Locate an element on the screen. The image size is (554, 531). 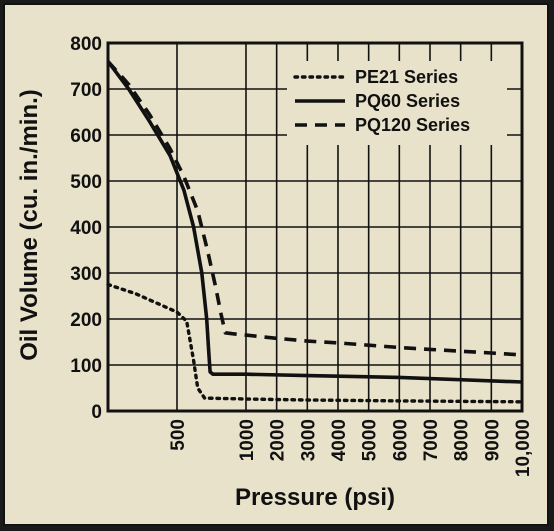
y-tick-label-400: 400 is located at coordinates (86, 228).